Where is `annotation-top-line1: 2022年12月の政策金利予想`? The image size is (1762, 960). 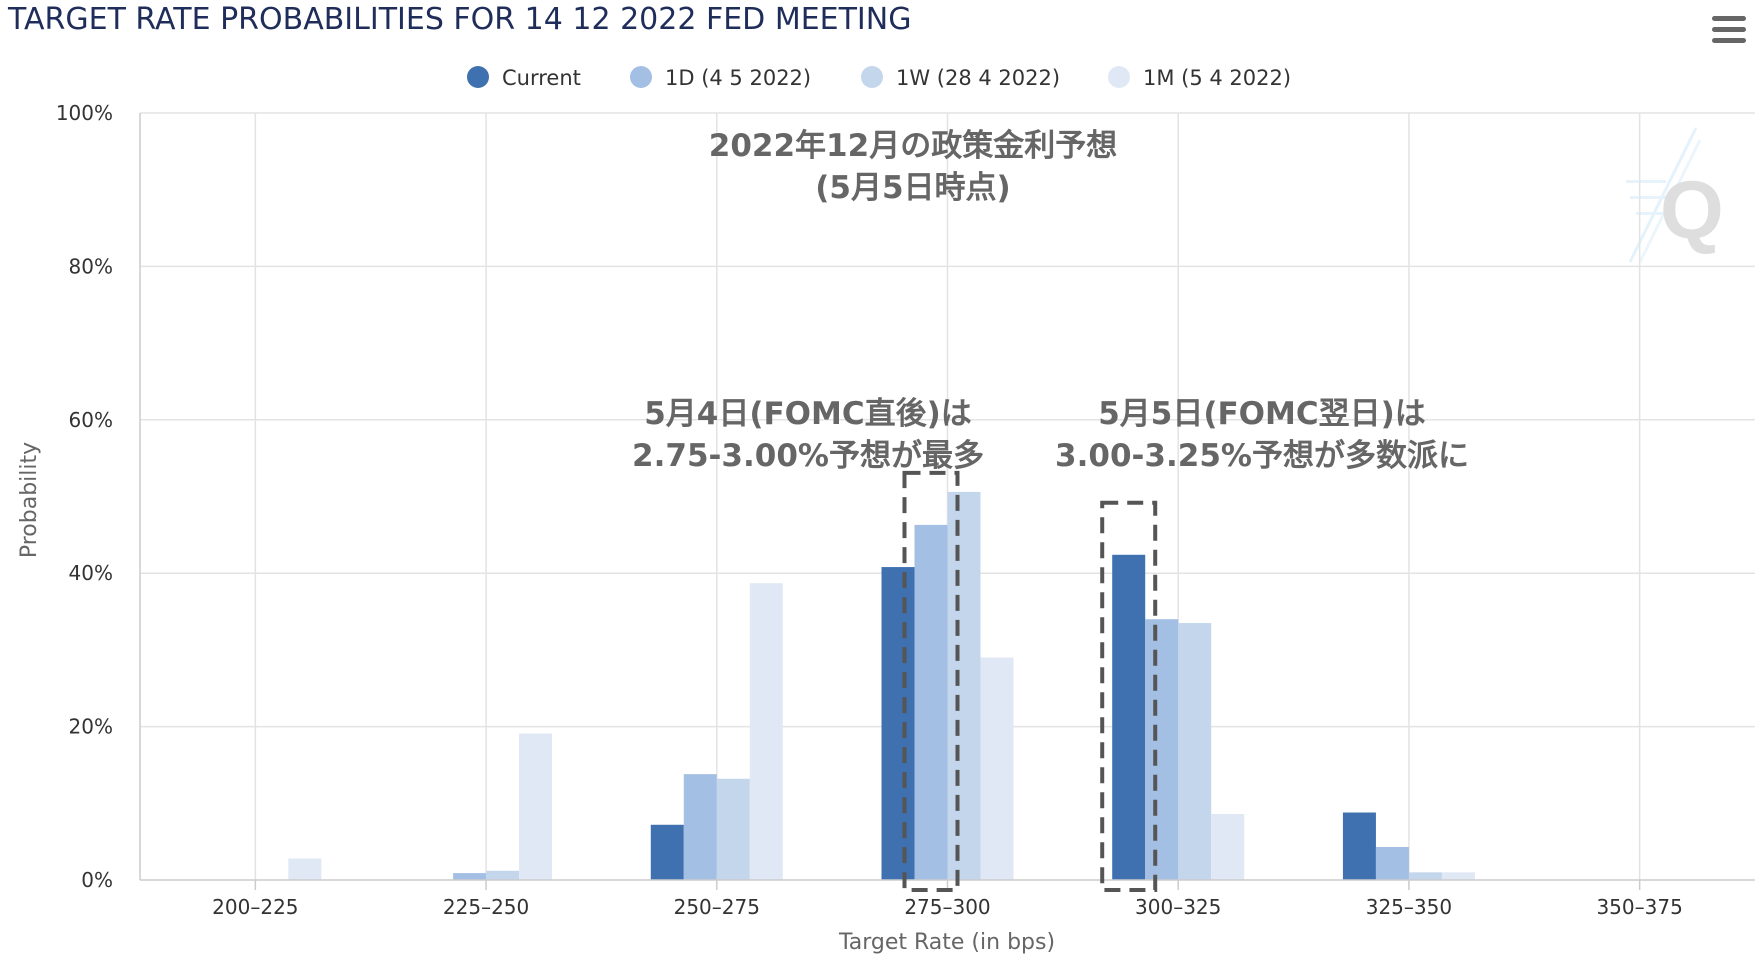 annotation-top-line1: 2022年12月の政策金利予想 is located at coordinates (913, 146).